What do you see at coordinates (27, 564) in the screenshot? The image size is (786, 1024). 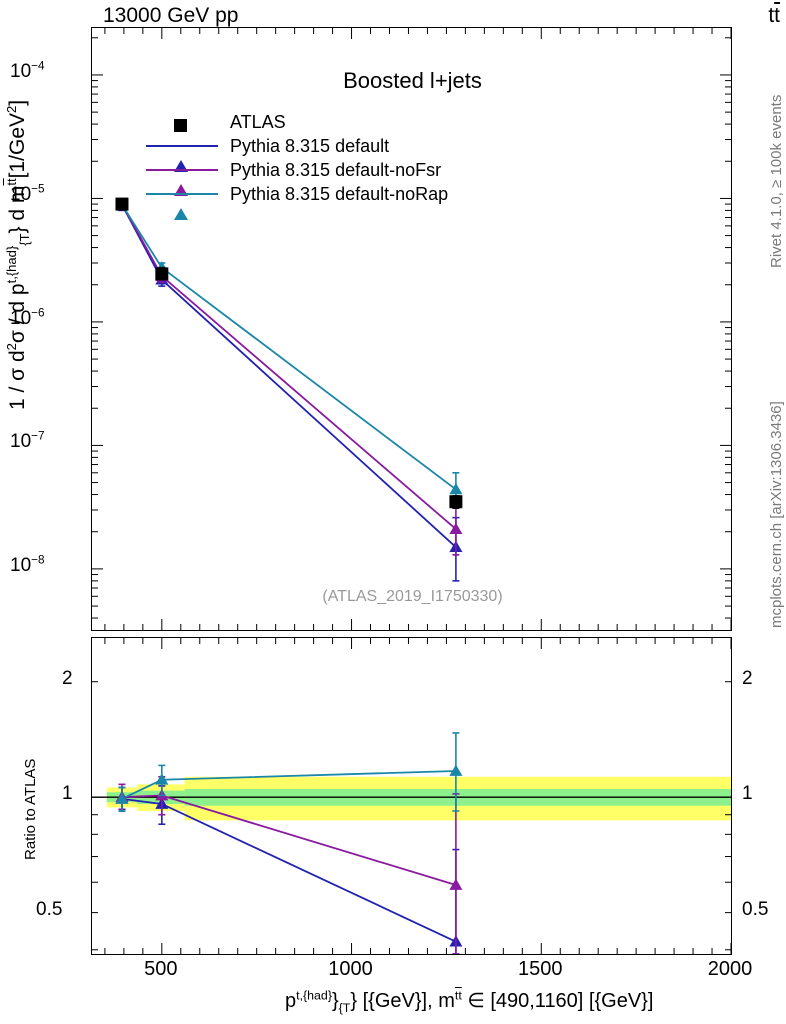 I see `main-y-tick-label: 10⁻⁸` at bounding box center [27, 564].